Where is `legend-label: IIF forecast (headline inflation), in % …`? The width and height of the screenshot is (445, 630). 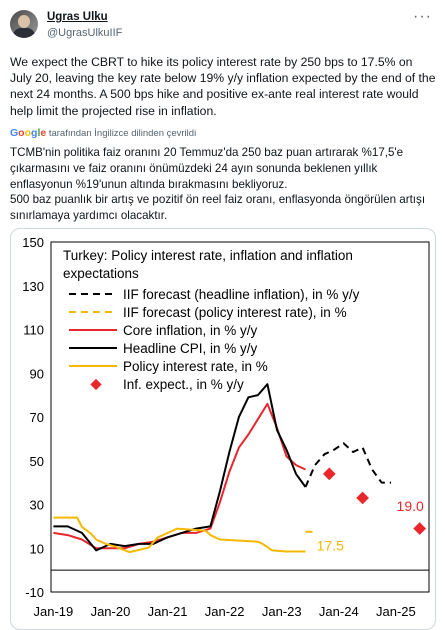 legend-label: IIF forecast (headline inflation), in % … is located at coordinates (241, 294).